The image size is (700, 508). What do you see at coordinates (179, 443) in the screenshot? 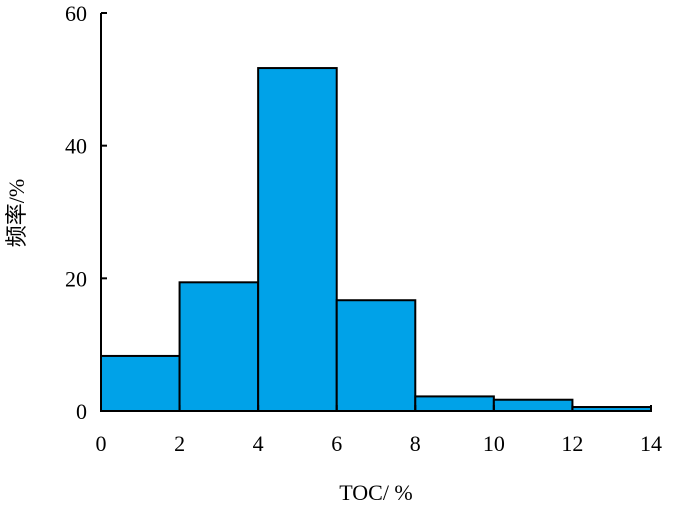
I see `x-tick-label: 2` at bounding box center [179, 443].